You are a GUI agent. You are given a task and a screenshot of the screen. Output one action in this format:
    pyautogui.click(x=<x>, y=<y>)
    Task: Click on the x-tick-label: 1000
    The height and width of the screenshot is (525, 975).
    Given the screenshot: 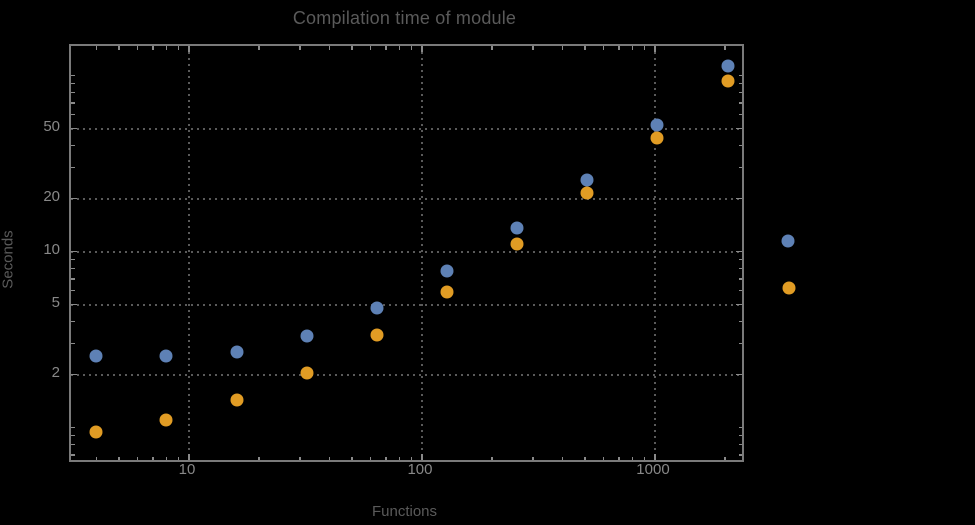 What is the action you would take?
    pyautogui.click(x=653, y=469)
    